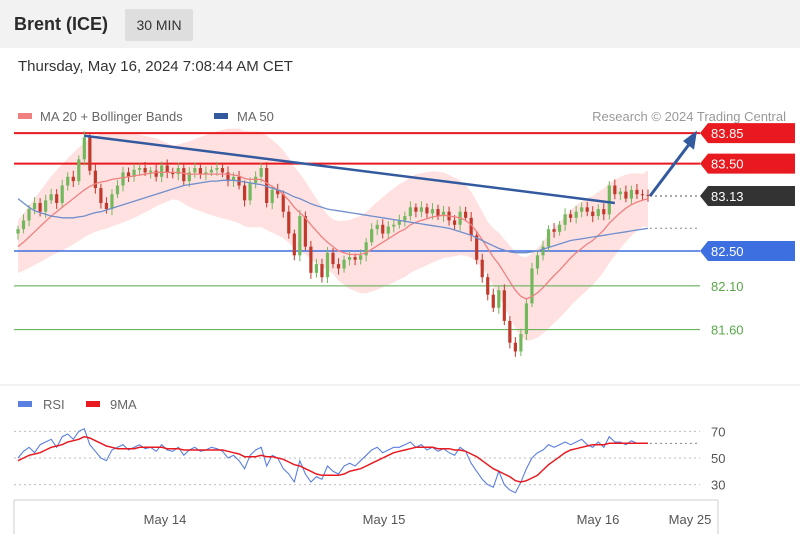 The image size is (800, 541). Describe the element at coordinates (690, 140) in the screenshot. I see `projection-arrow-head` at that location.